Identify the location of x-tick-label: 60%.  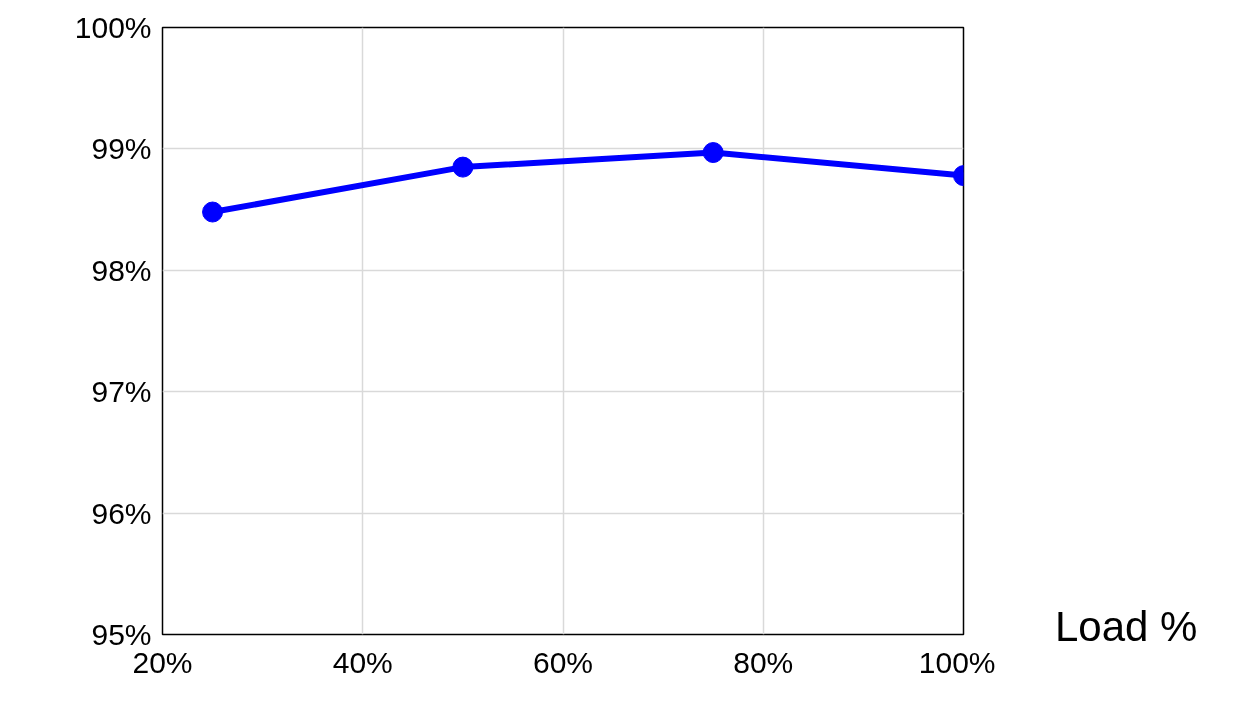
(563, 662).